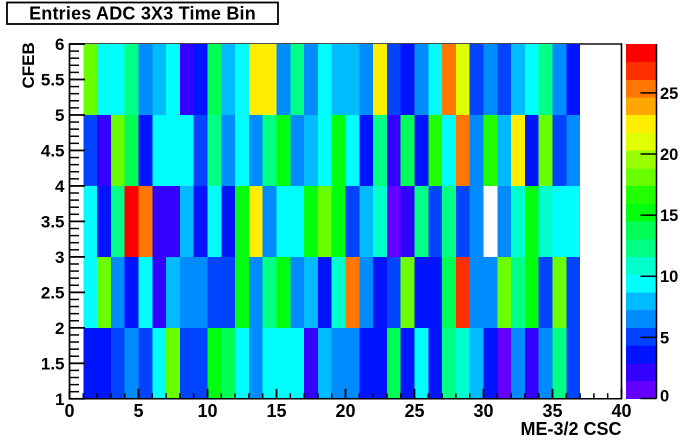  Describe the element at coordinates (483, 411) in the screenshot. I see `svg-text: 30` at that location.